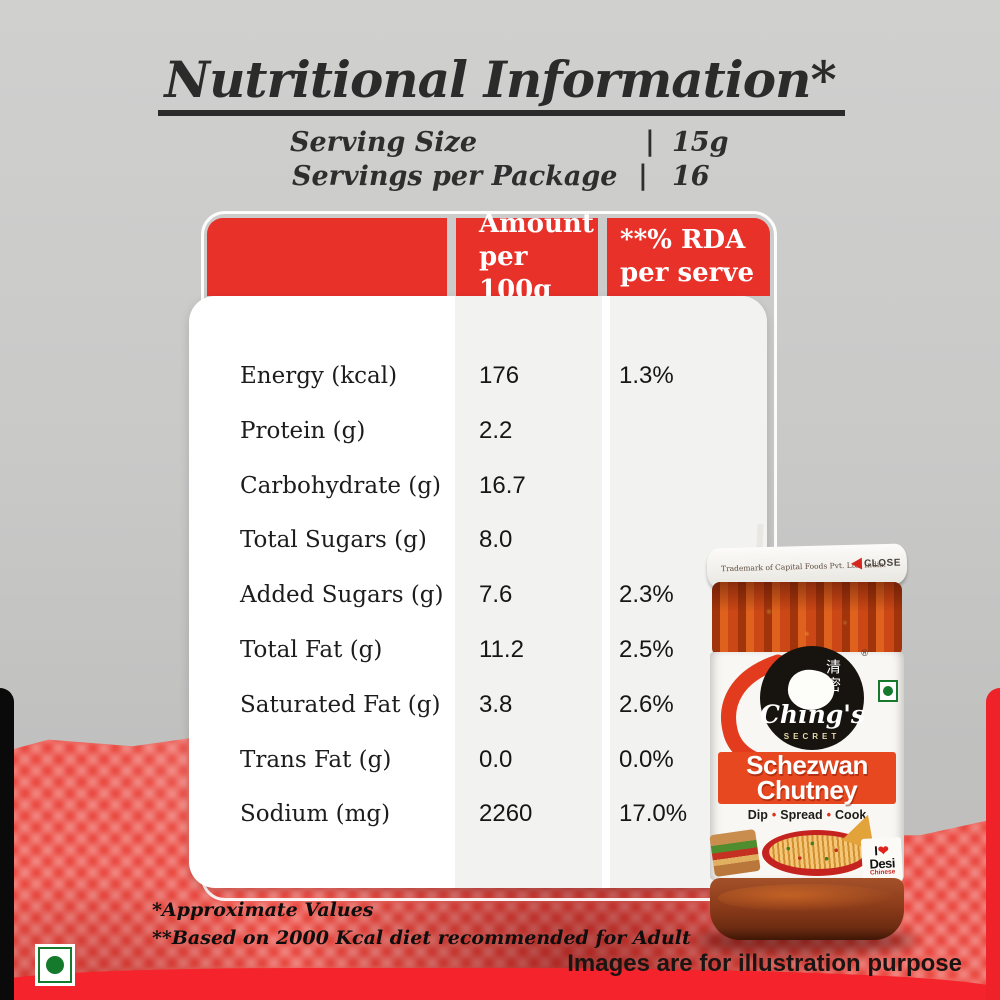 The width and height of the screenshot is (1000, 1000). Describe the element at coordinates (856, 563) in the screenshot. I see `close-arrow-icon` at that location.